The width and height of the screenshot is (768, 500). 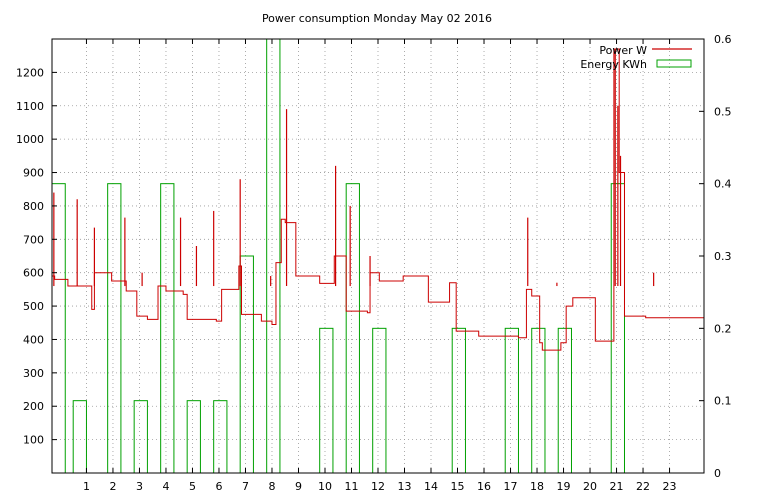 I want to click on y-tick-label: 600, so click(x=33, y=273).